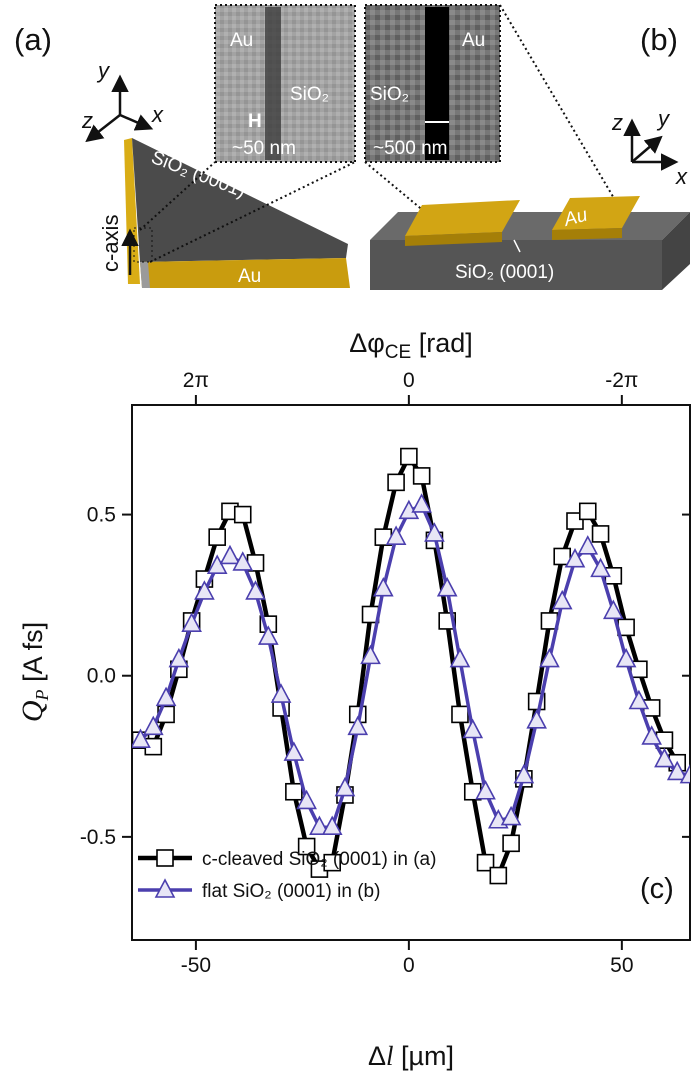 Image resolution: width=692 pixels, height=1082 pixels. What do you see at coordinates (377, 1056) in the screenshot?
I see `label-part: Δ` at bounding box center [377, 1056].